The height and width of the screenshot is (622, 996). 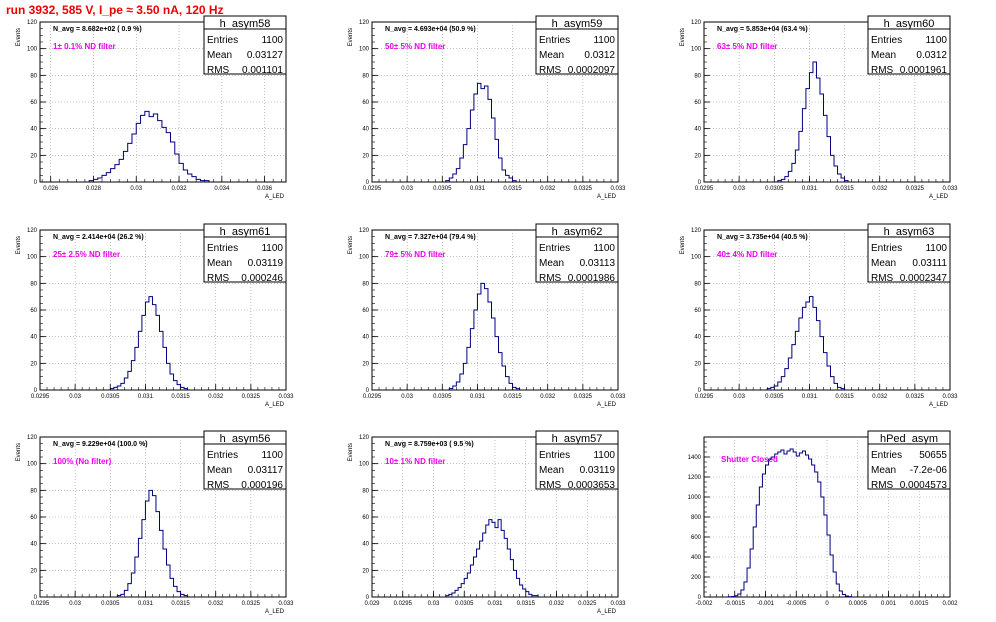 I want to click on stats-value: 0.0002097, so click(x=592, y=70).